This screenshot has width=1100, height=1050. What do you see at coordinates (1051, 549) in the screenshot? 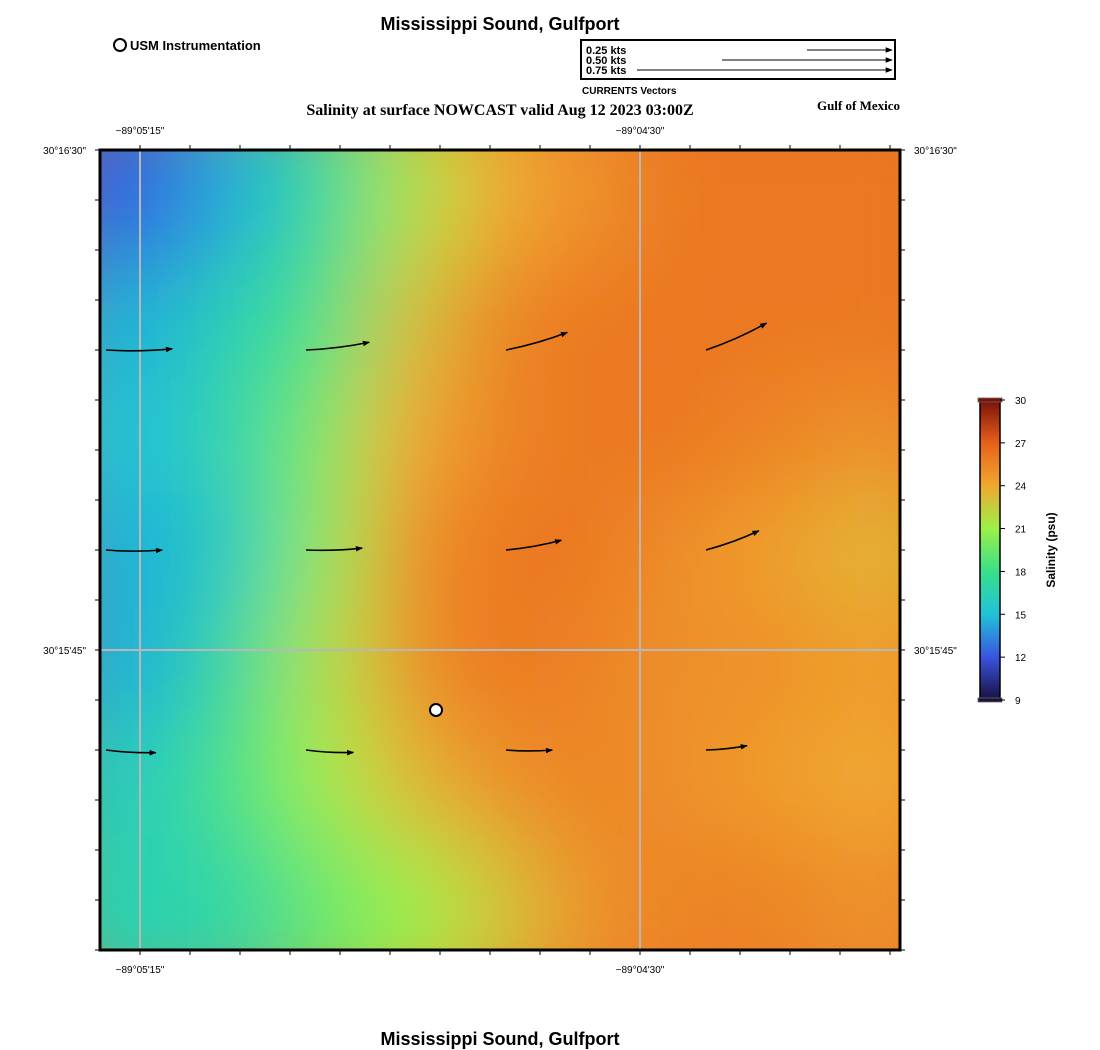
I see `colorbar-label: Salinity (psu)` at bounding box center [1051, 549].